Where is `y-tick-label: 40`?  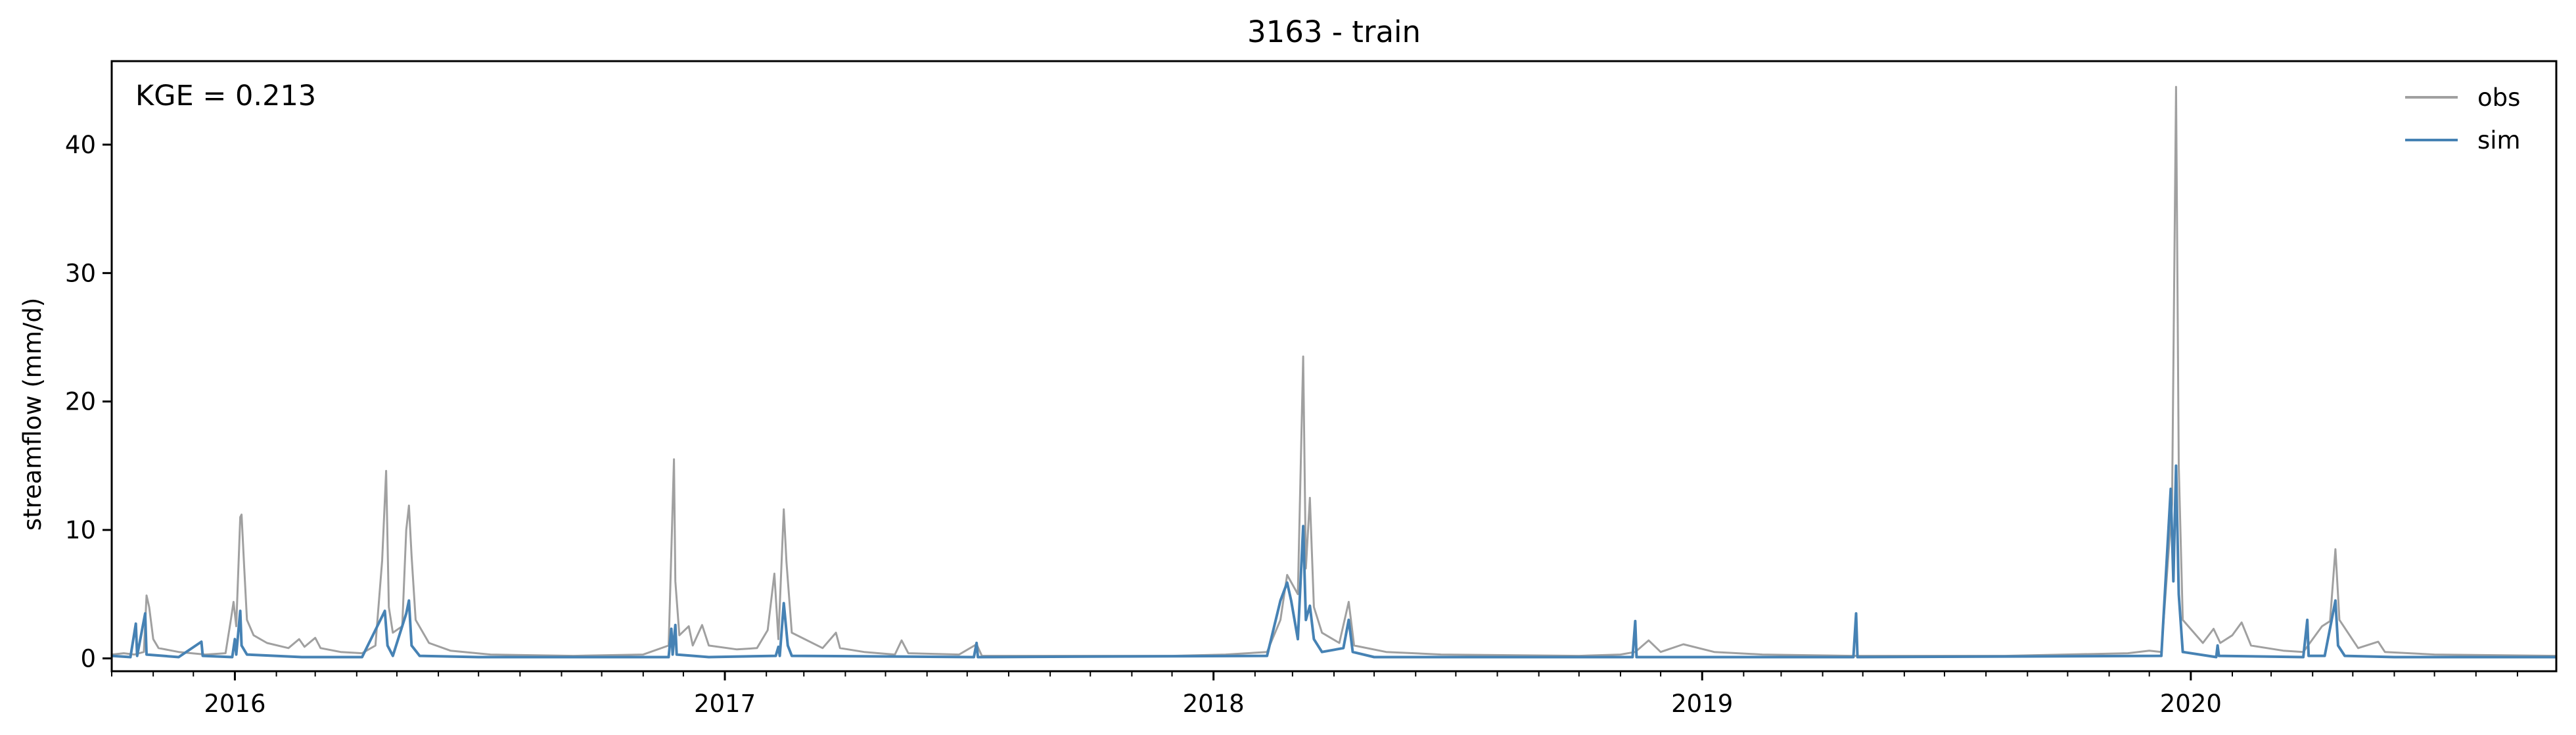 y-tick-label: 40 is located at coordinates (81, 145).